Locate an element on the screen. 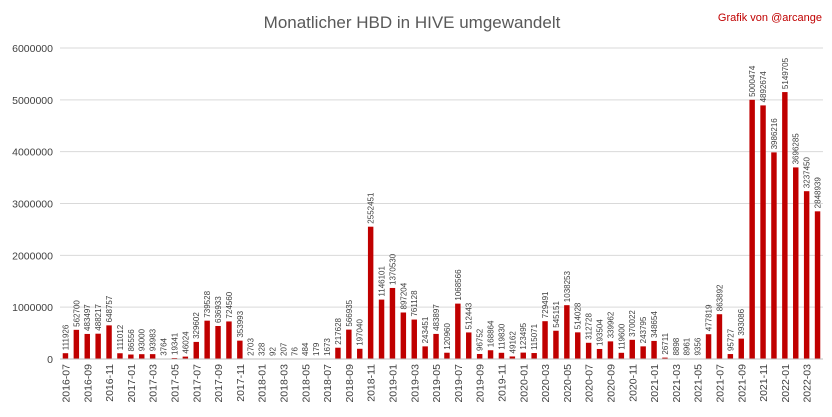  x-tick-label: 2019-09 is located at coordinates (481, 383).